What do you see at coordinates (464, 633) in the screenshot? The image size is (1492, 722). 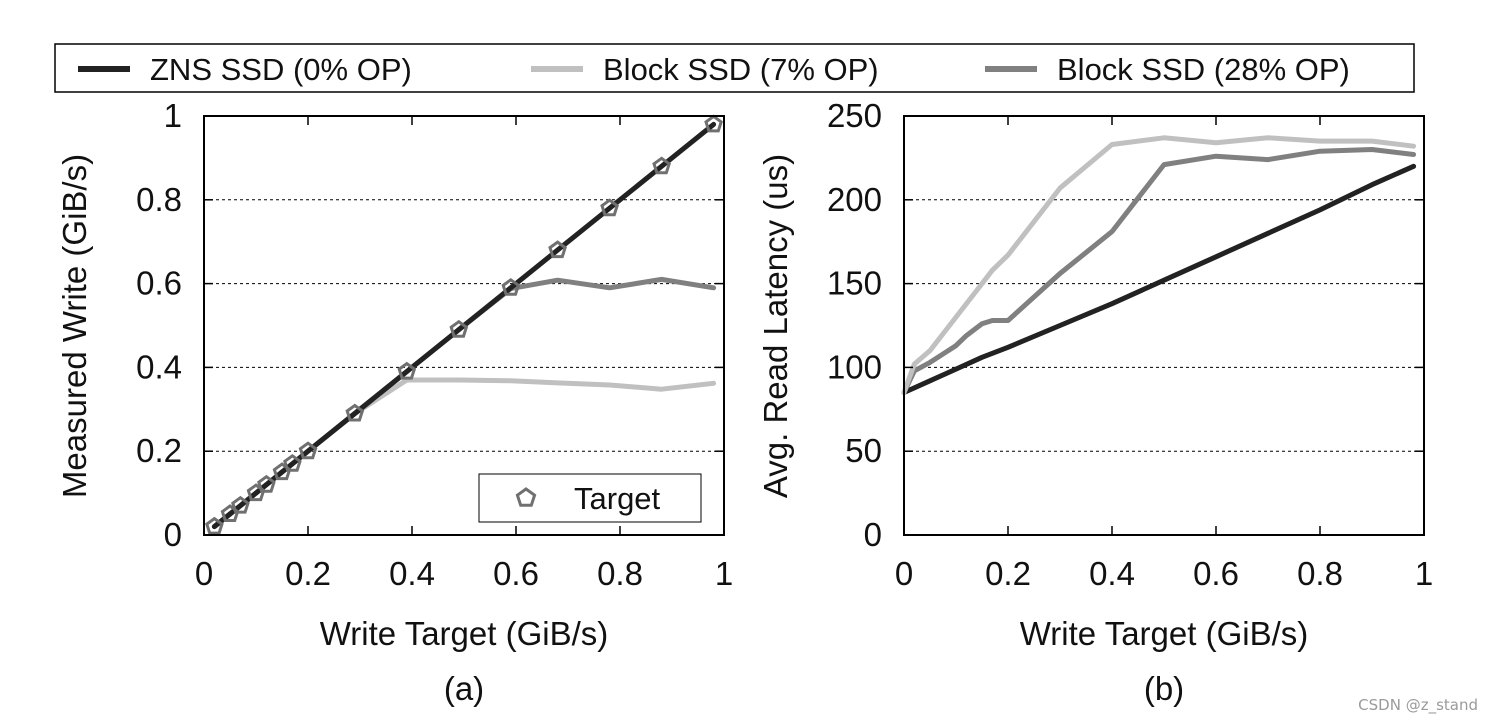 I see `x-axis-label-a: Write Target (GiB/s)` at bounding box center [464, 633].